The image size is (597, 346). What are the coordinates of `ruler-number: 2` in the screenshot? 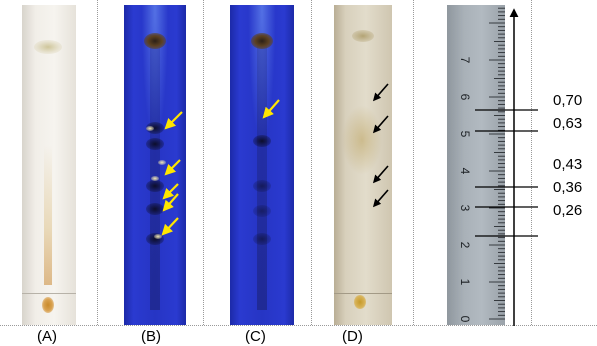 It's located at (465, 245).